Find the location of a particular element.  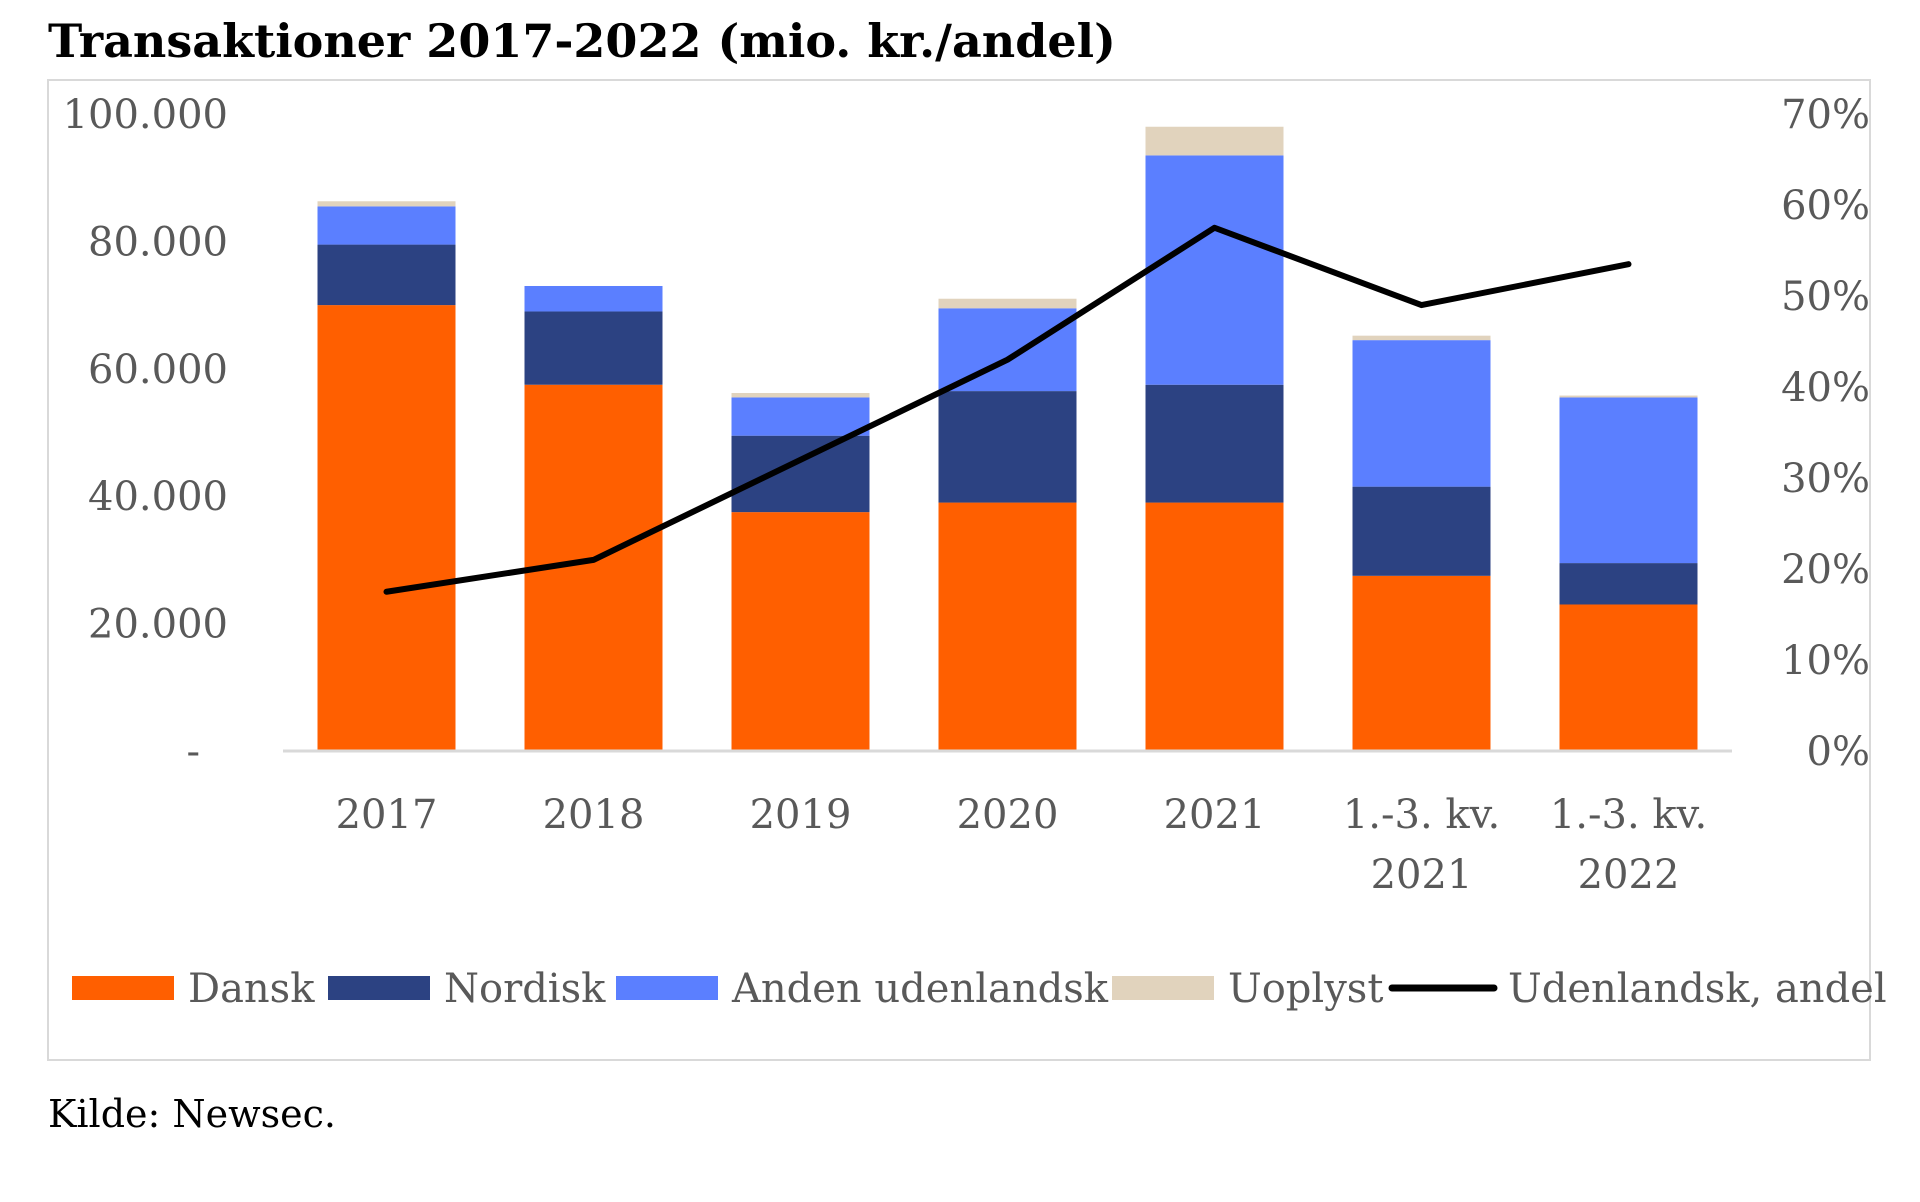

y-right-tick-label: 30% is located at coordinates (1825, 479).